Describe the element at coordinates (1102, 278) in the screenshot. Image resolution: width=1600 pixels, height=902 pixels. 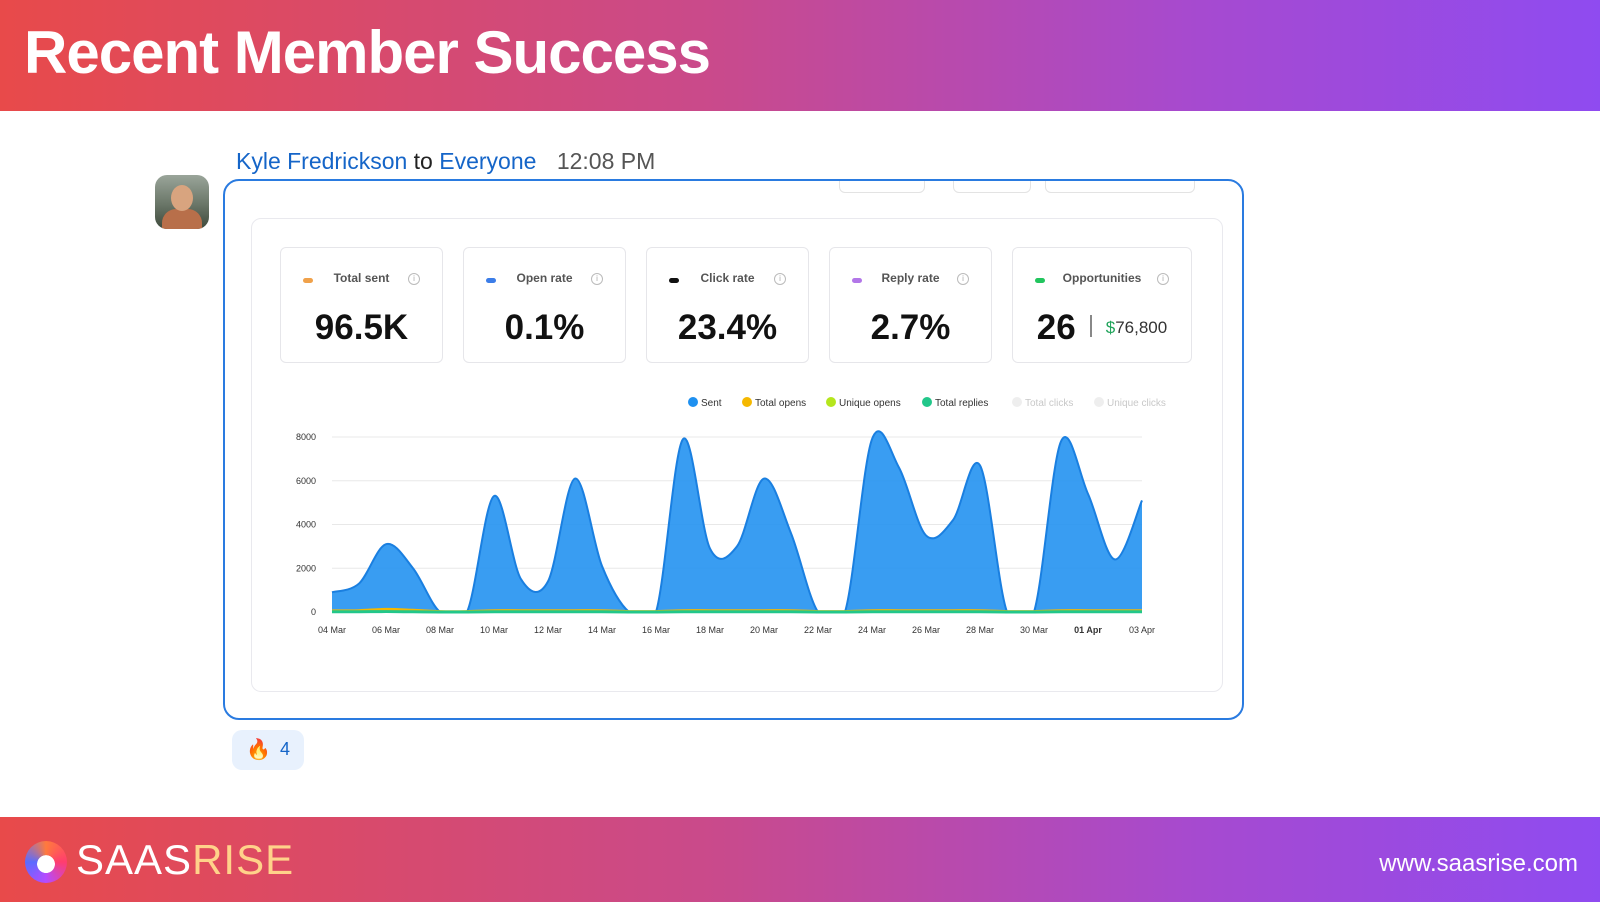
I see `stat-label: Opportunities` at that location.